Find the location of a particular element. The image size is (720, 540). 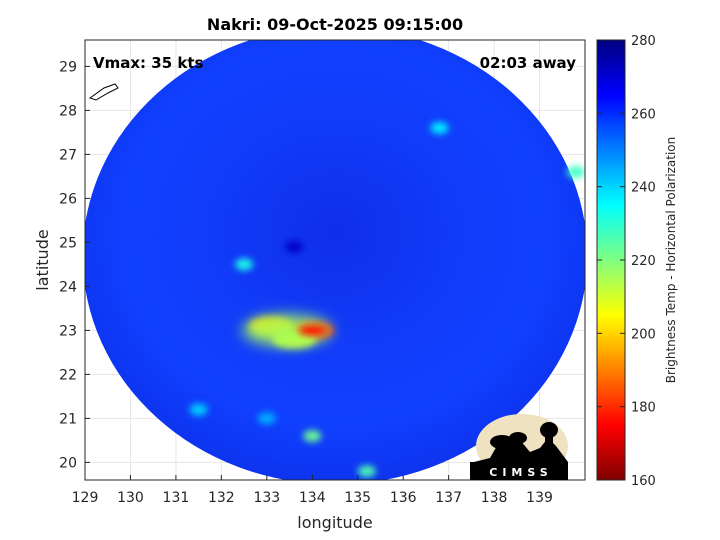

y-tick-label: 26 is located at coordinates (68, 199).